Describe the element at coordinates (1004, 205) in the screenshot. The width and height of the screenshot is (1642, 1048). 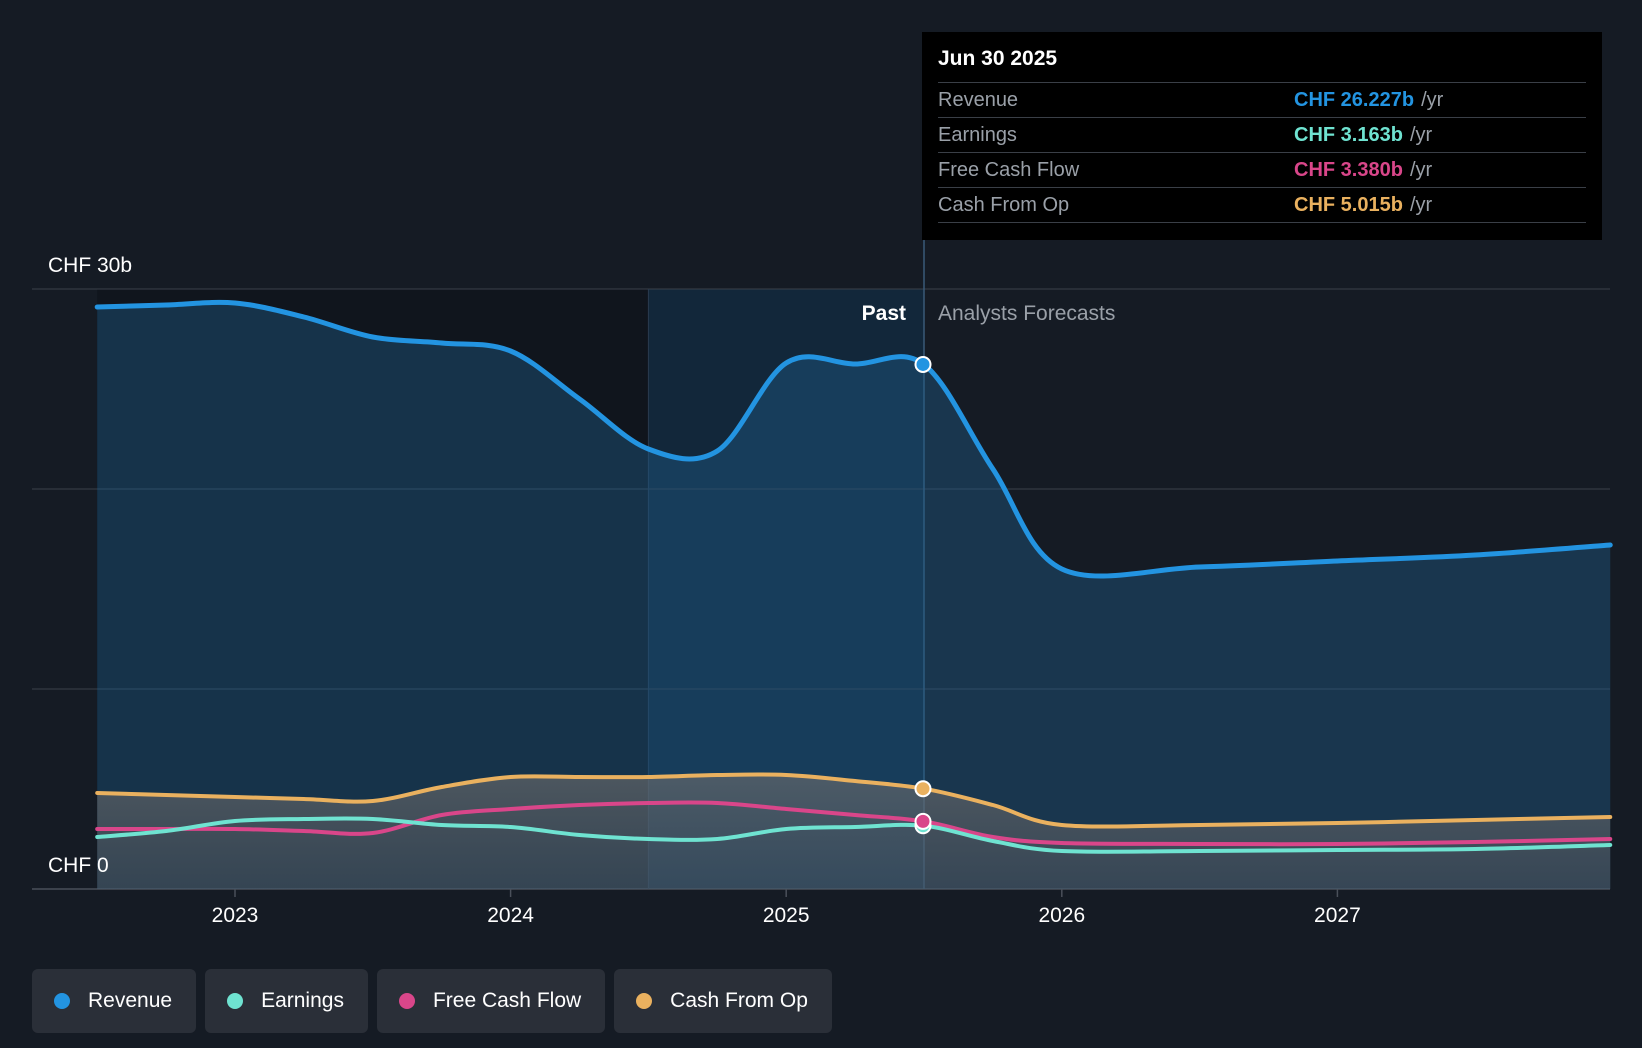
I see `tooltip-label: Cash From Op` at that location.